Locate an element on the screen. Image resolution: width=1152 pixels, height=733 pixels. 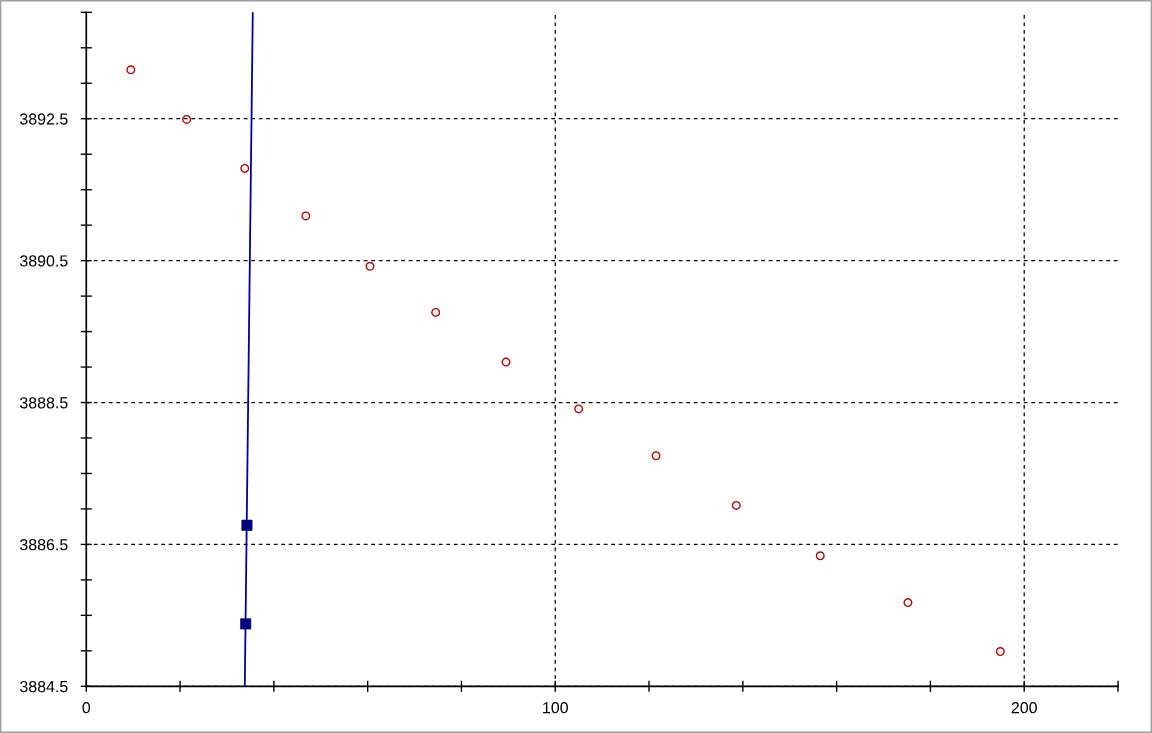
y-tick-label: 3888.5 is located at coordinates (43, 403).